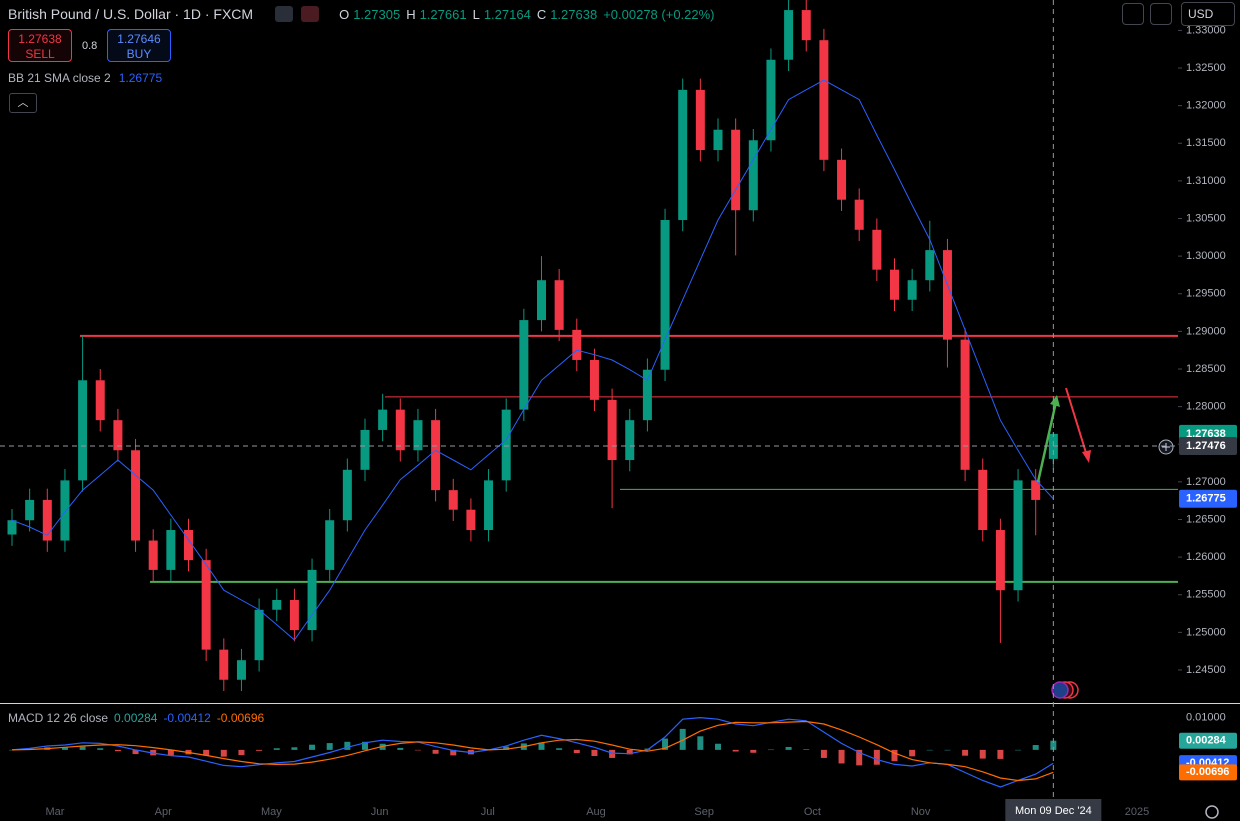  Describe the element at coordinates (1206, 670) in the screenshot. I see `y-tick-label: 1.24500` at that location.